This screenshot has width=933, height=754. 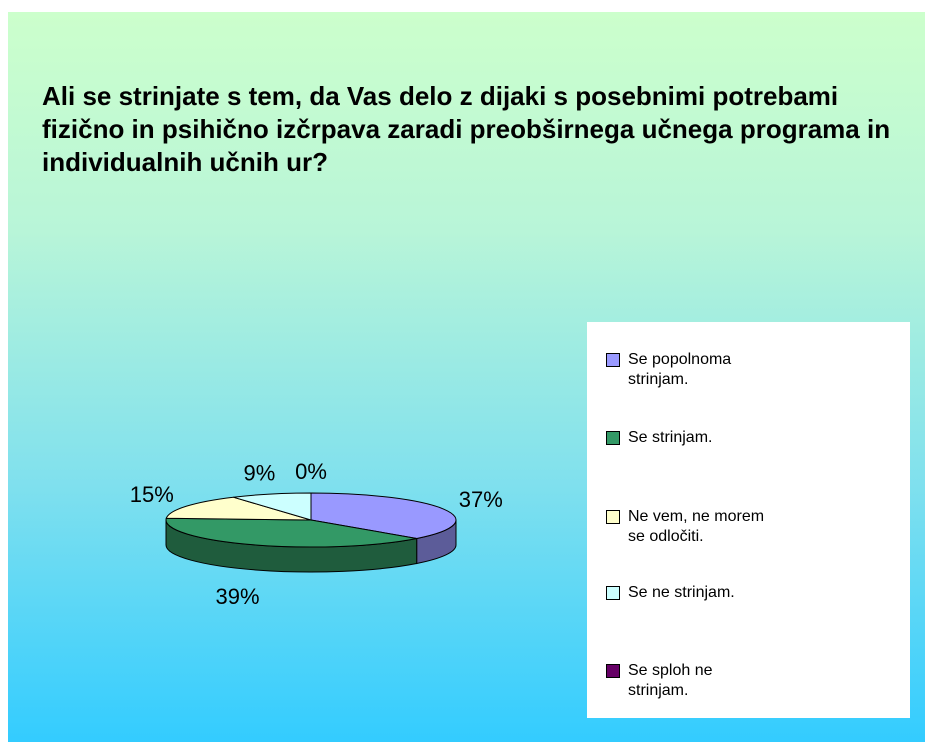 What do you see at coordinates (152, 494) in the screenshot?
I see `data-label: 15%` at bounding box center [152, 494].